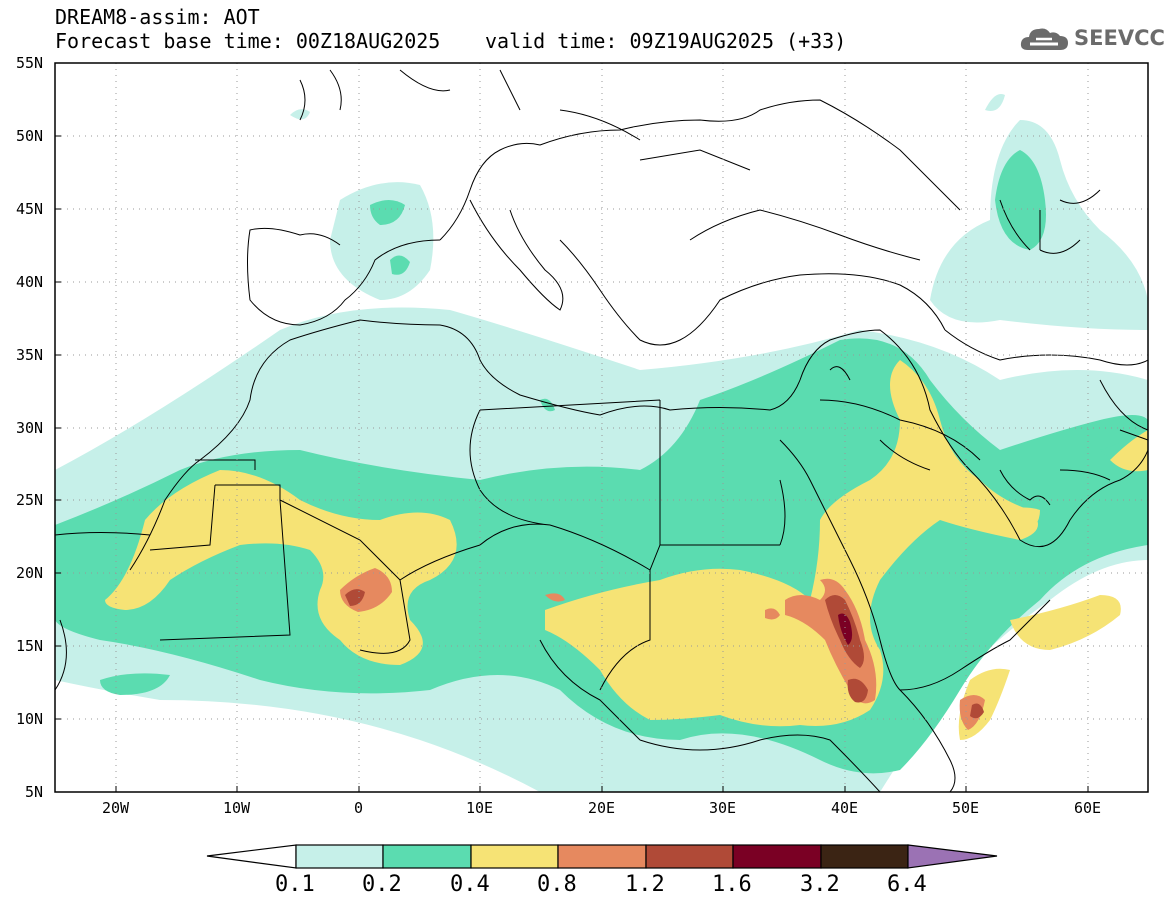 Image resolution: width=1165 pixels, height=905 pixels. Describe the element at coordinates (251, 856) in the screenshot. I see `colorbar-low-arrow` at that location.